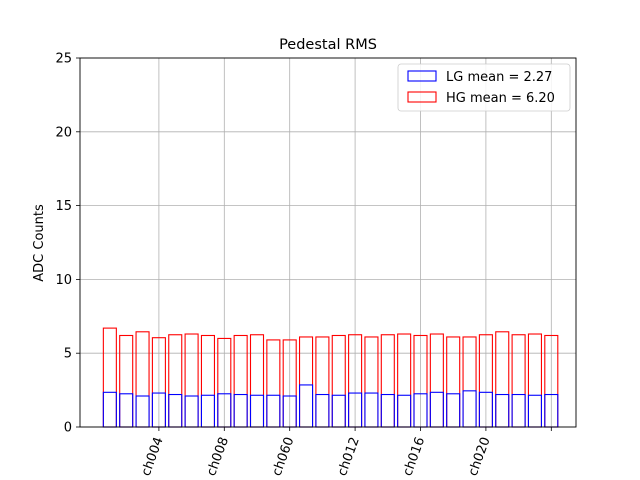  What do you see at coordinates (480, 456) in the screenshot?
I see `x-tick-label: ch020` at bounding box center [480, 456].